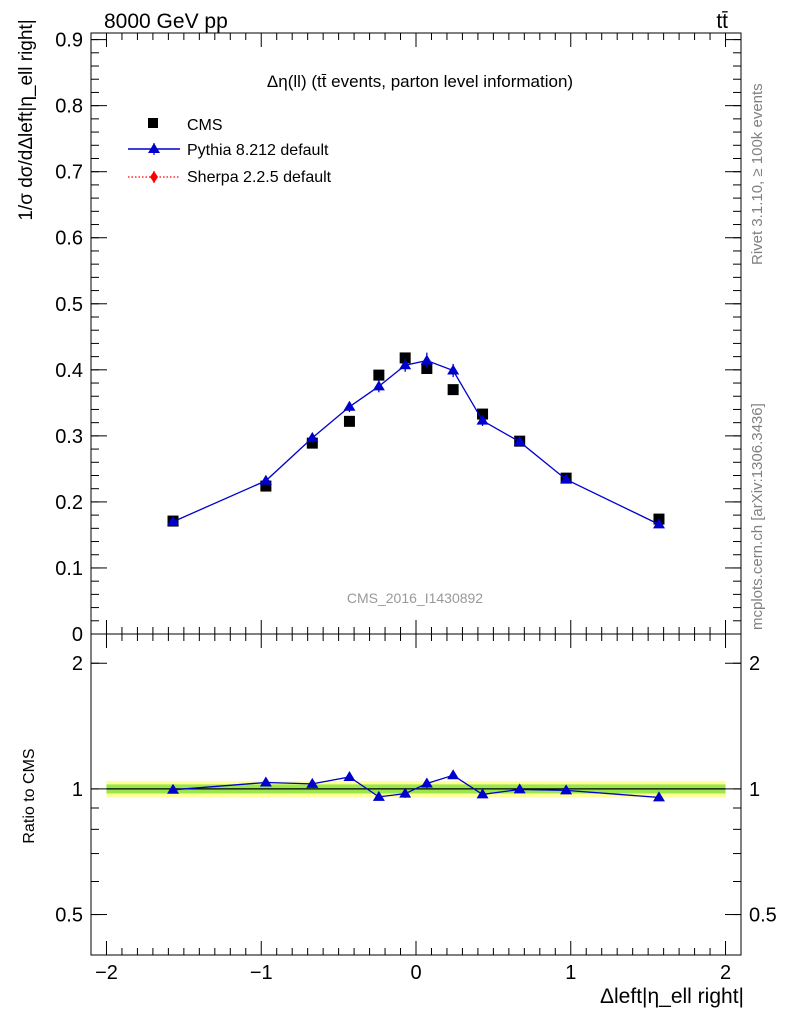 Image resolution: width=786 pixels, height=1024 pixels. Describe the element at coordinates (154, 177) in the screenshot. I see `legend-sherpa-marker` at that location.